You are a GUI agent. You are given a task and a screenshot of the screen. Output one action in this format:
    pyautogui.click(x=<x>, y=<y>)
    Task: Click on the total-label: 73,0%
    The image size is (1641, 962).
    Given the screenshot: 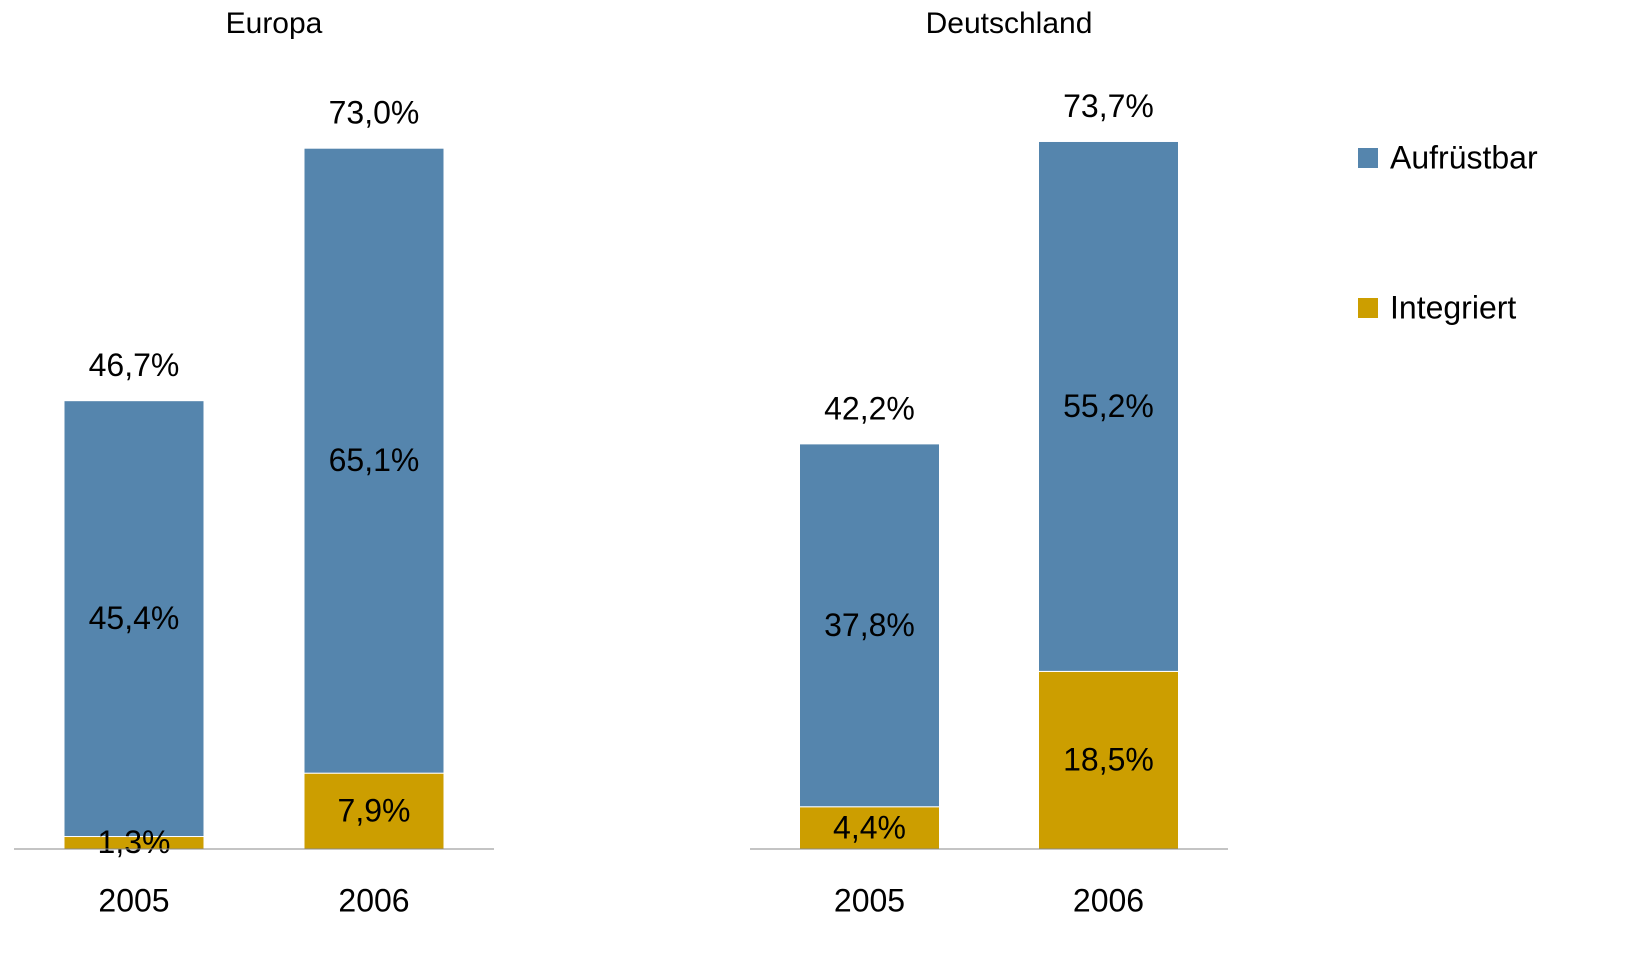 What is the action you would take?
    pyautogui.click(x=374, y=113)
    